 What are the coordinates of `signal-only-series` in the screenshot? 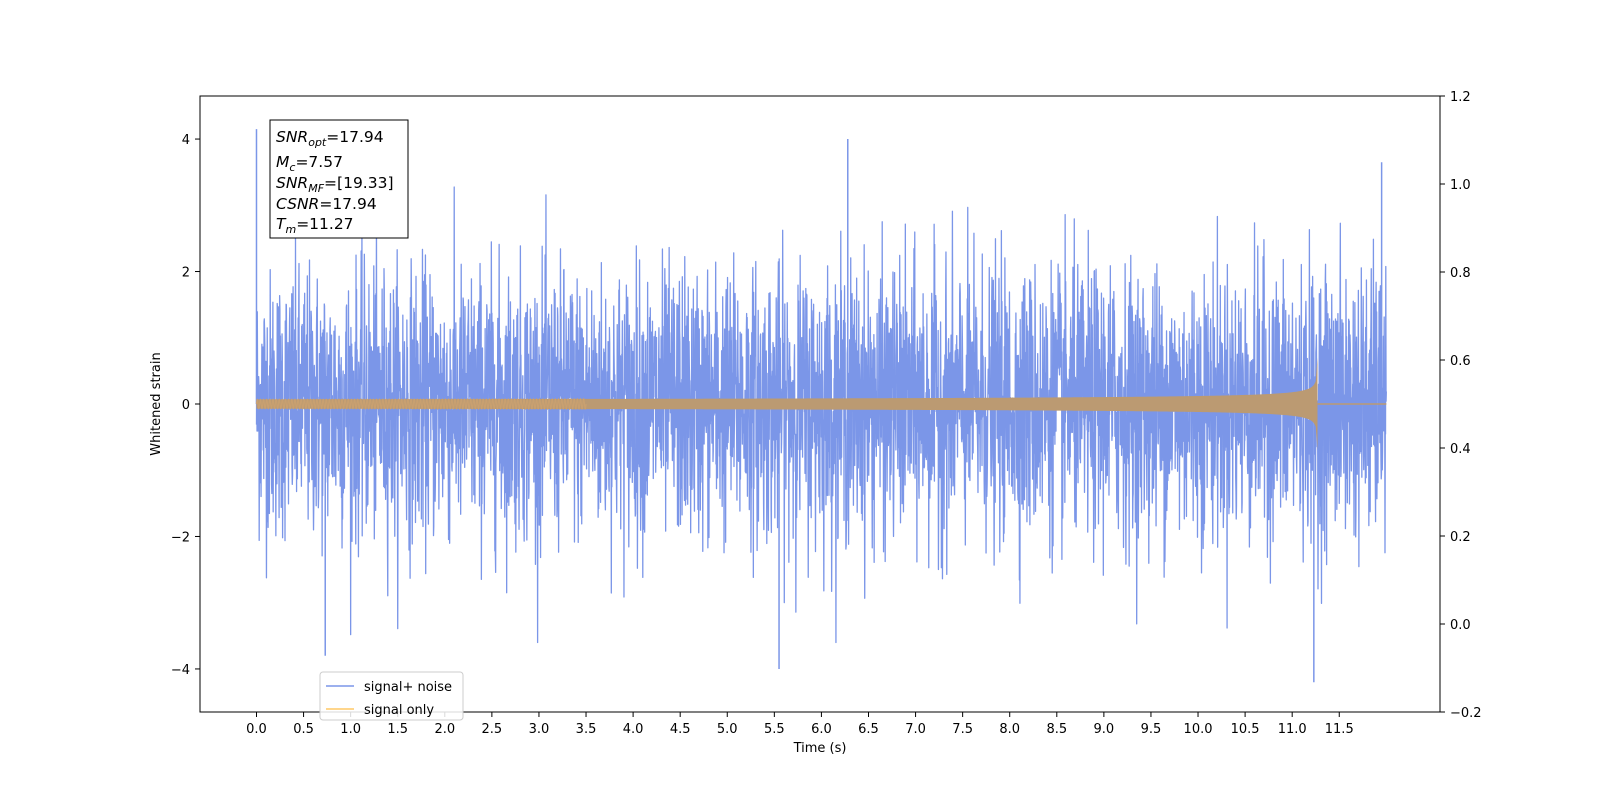 It's located at (821, 404).